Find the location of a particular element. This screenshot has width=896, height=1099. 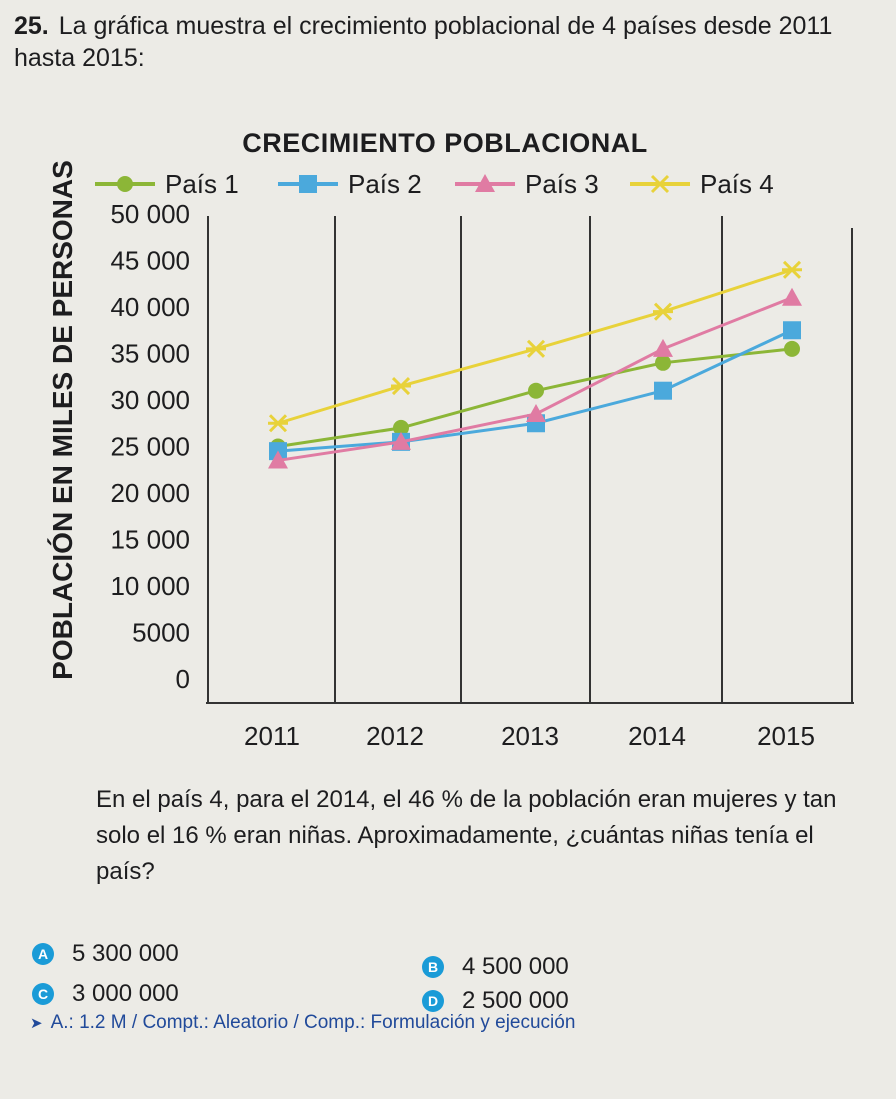

legend-item: País 3 is located at coordinates (527, 184).